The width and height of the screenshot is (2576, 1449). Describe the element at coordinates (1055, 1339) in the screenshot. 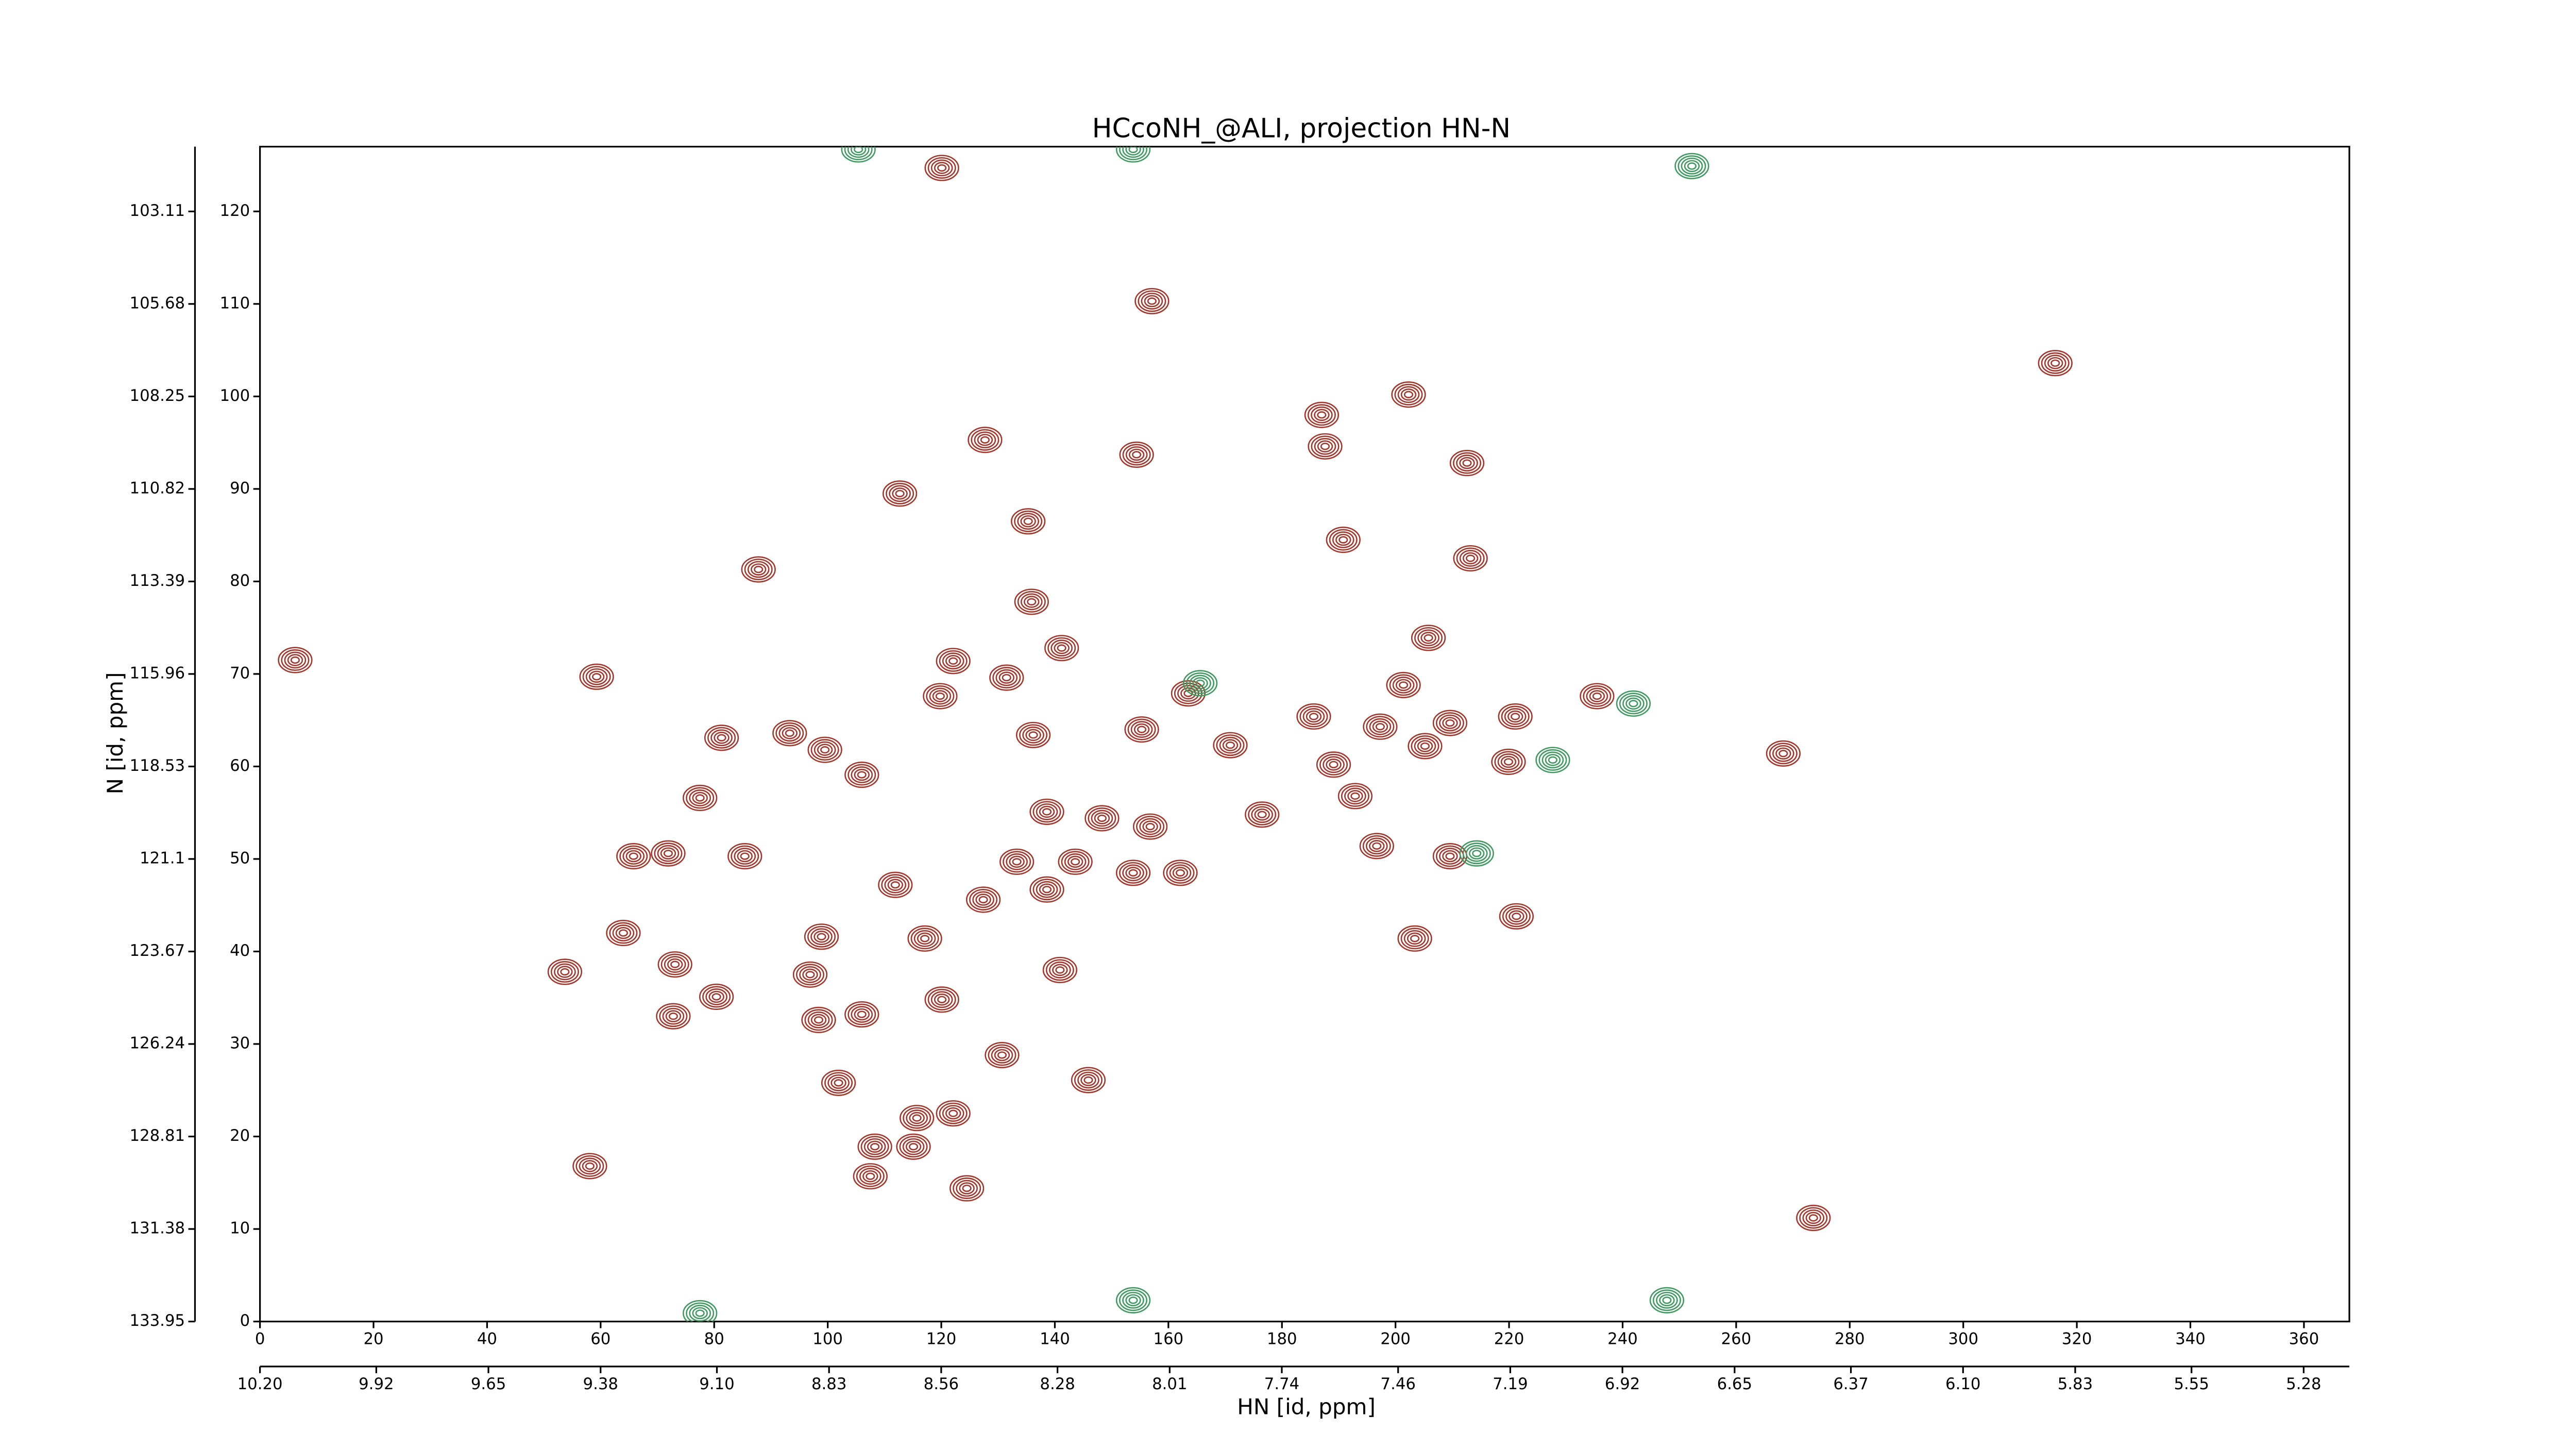

I see `x-tick-label: 140` at that location.